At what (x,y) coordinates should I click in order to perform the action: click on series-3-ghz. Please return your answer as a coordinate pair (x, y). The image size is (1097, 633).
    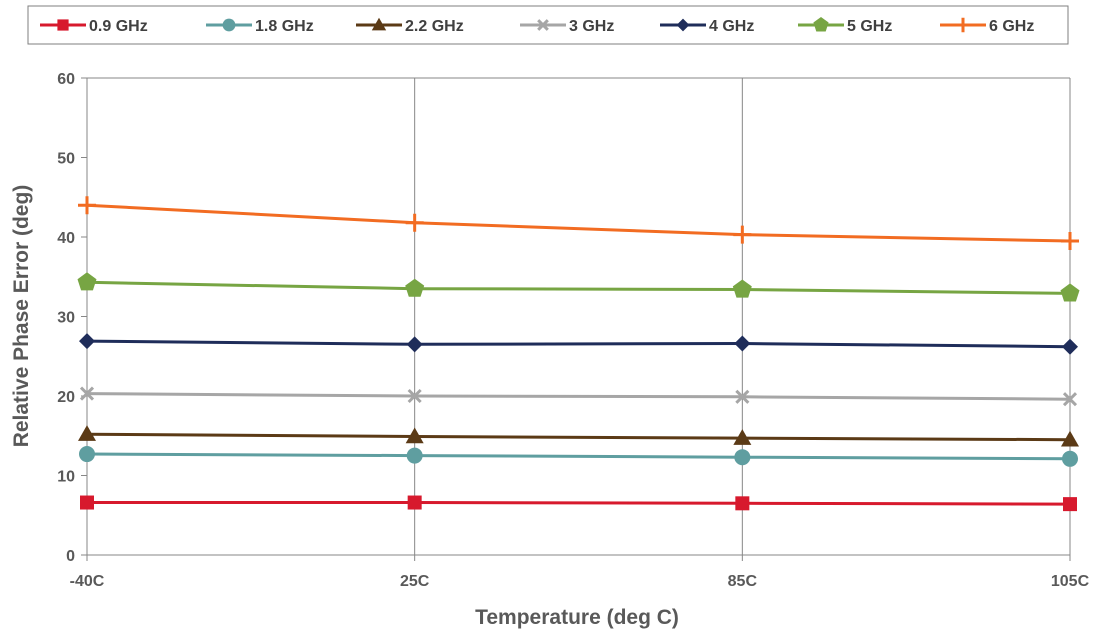
    Looking at the image, I should click on (578, 396).